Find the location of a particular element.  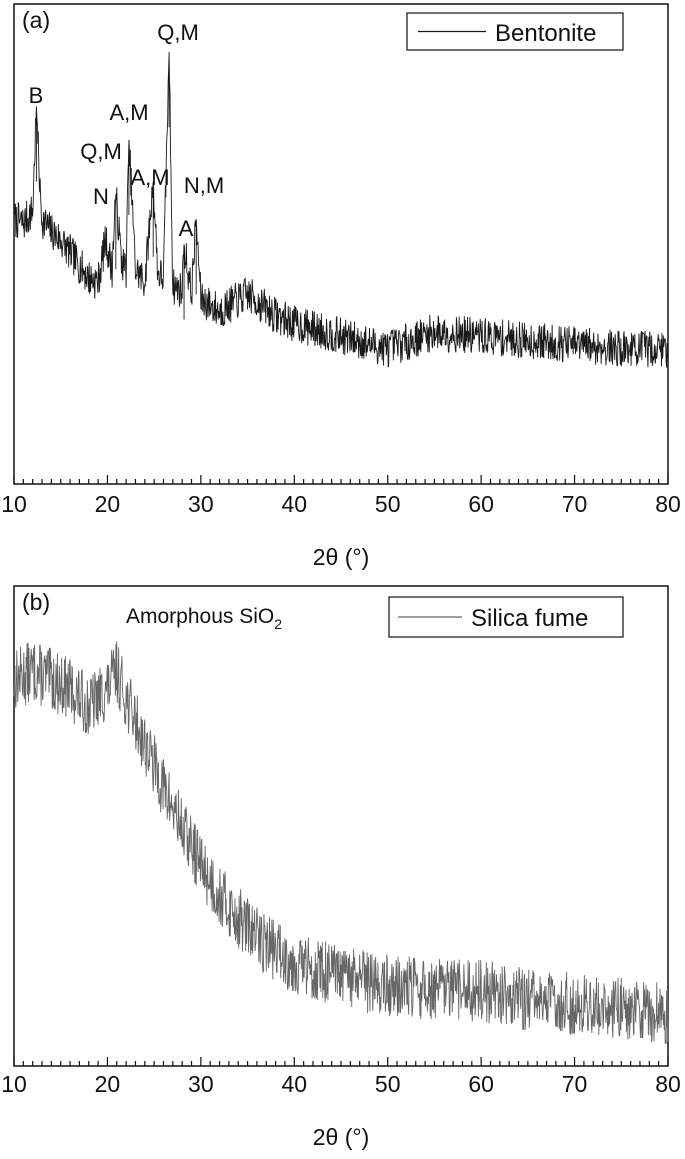

legend: Silica fume is located at coordinates (506, 617).